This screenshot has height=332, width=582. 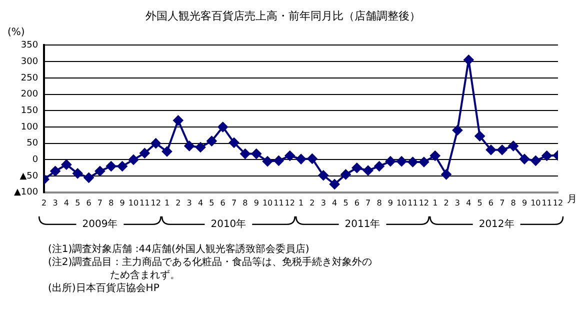 I want to click on y-tick-label: 250, so click(x=29, y=78).